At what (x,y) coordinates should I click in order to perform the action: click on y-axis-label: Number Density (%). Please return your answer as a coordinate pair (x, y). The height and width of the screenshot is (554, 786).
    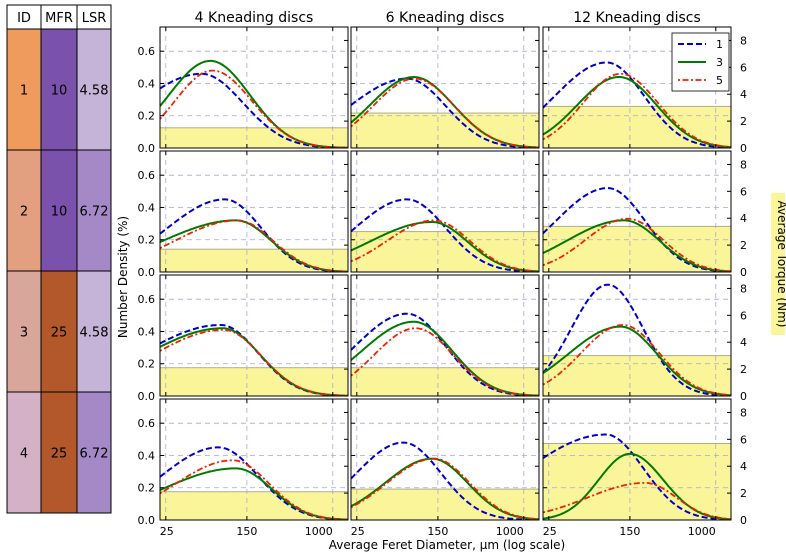
    Looking at the image, I should click on (123, 277).